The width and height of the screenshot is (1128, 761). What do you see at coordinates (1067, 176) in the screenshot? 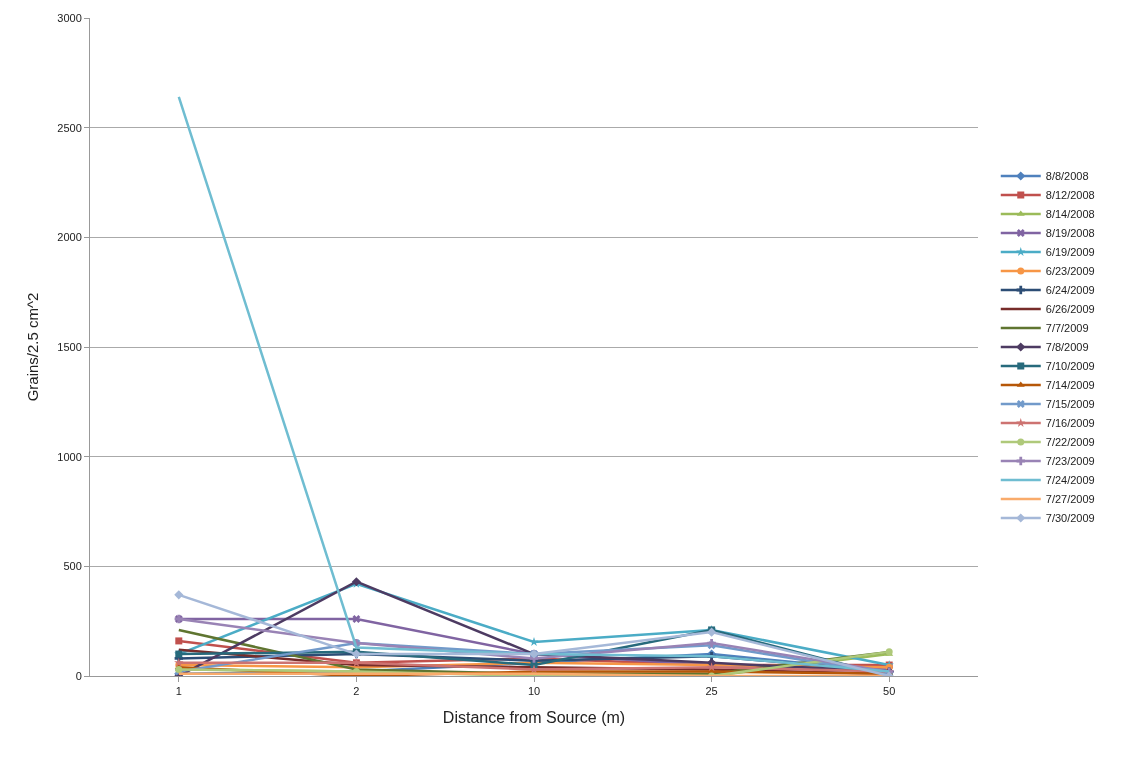
I see `legend-label: 8/8/2008` at bounding box center [1067, 176].